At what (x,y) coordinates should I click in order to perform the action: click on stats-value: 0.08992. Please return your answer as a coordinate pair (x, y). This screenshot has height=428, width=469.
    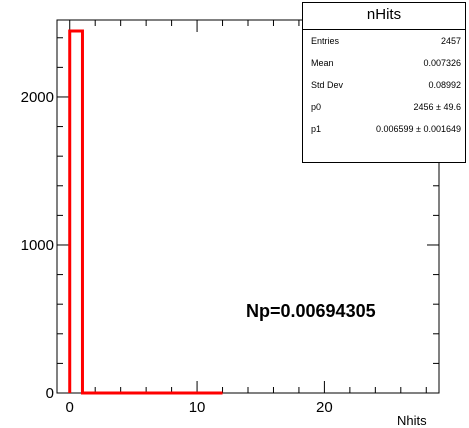
    Looking at the image, I should click on (444, 85).